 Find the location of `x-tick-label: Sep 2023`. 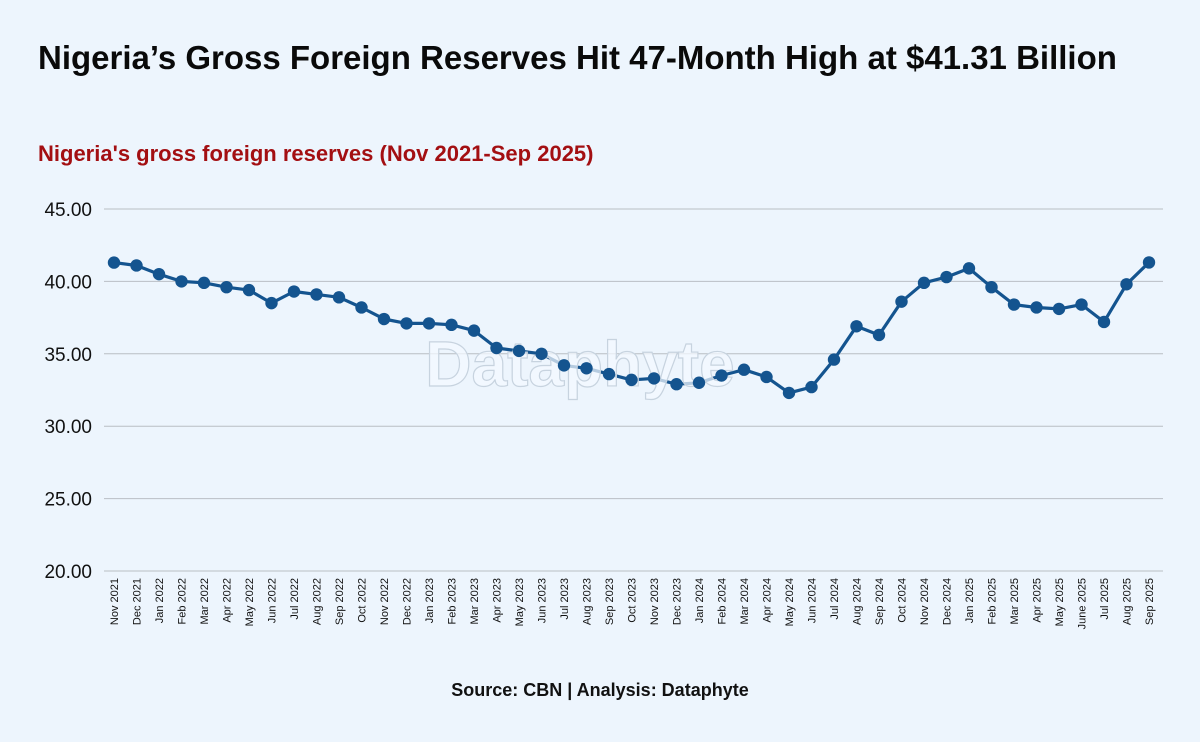

x-tick-label: Sep 2023 is located at coordinates (610, 601).